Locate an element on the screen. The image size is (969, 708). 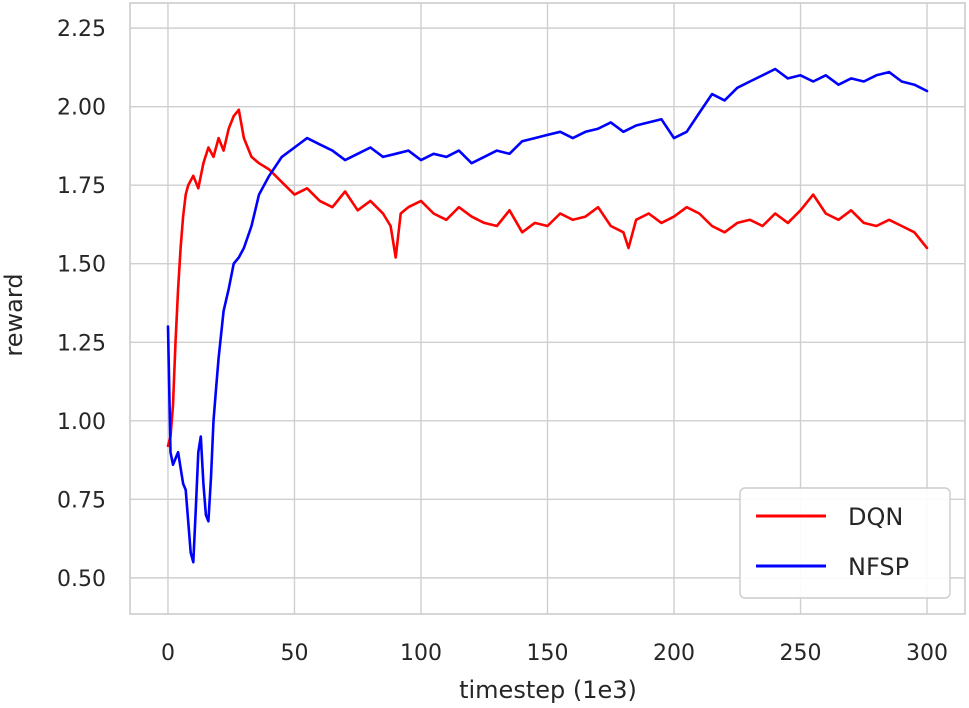
legend-label-nfsp: NFSP is located at coordinates (878, 567).